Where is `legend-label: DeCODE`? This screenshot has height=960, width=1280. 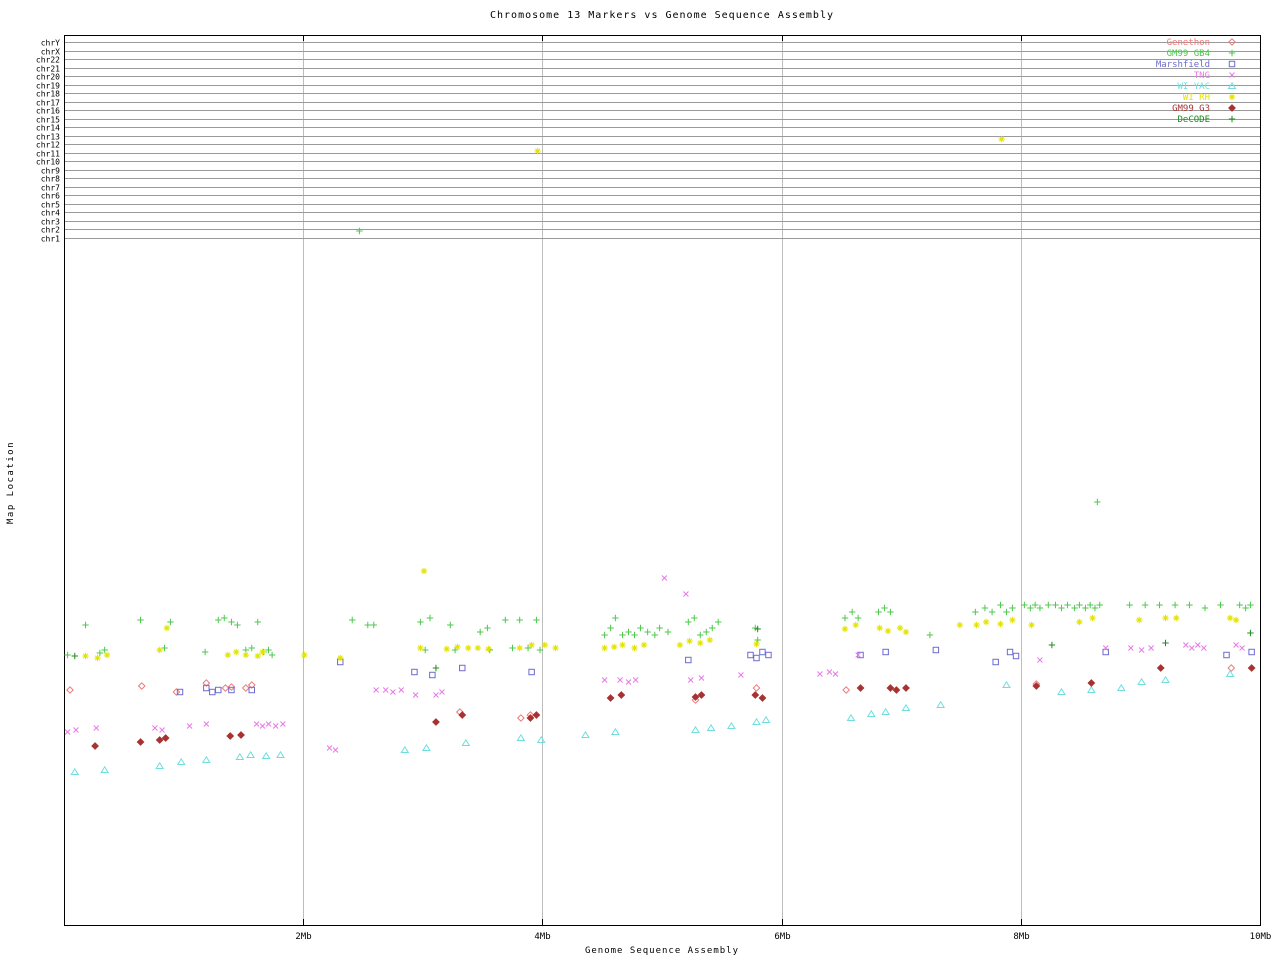 legend-label: DeCODE is located at coordinates (1193, 120).